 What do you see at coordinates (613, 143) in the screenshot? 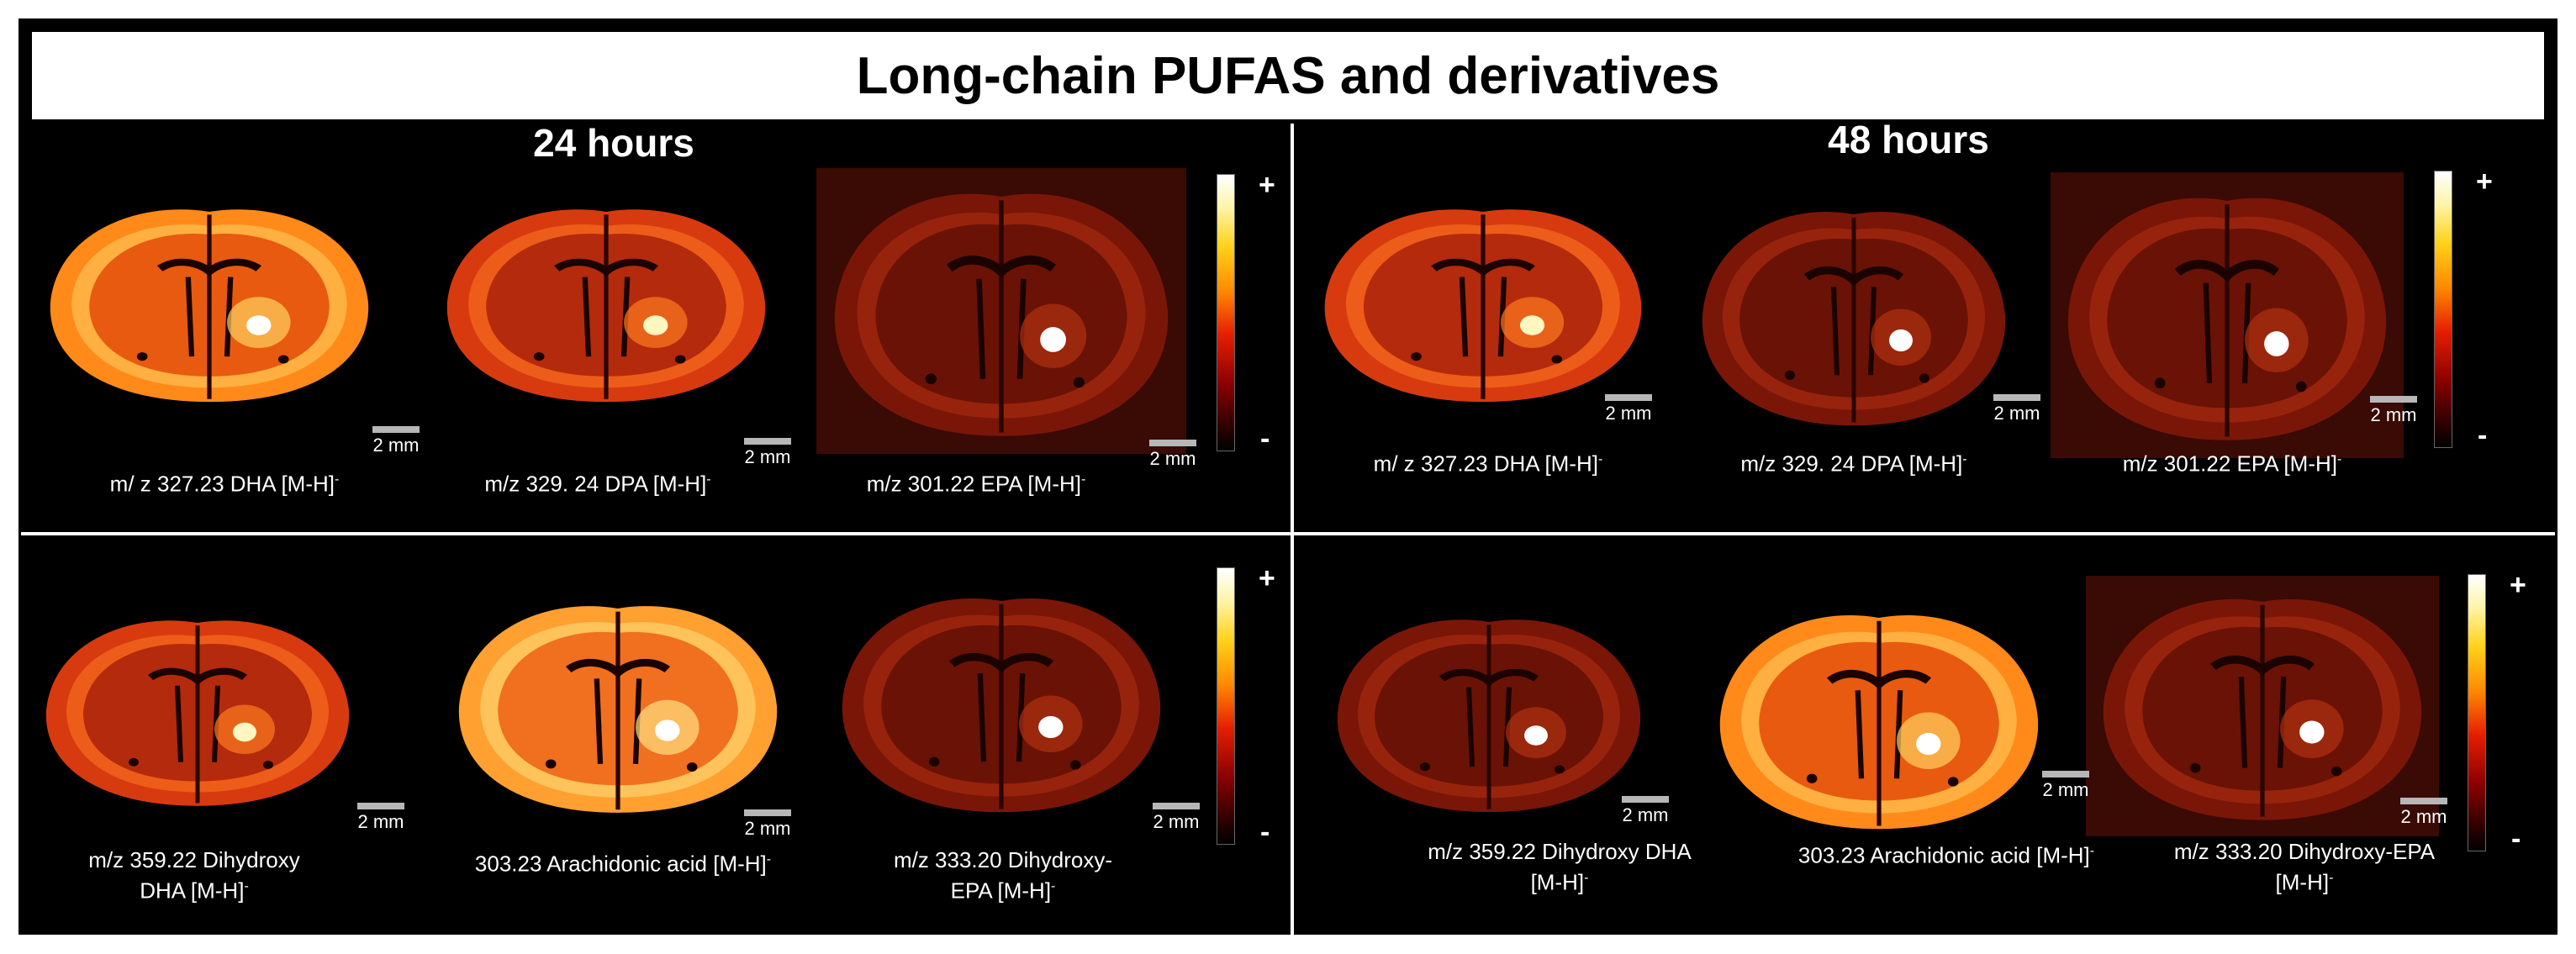
I see `time-label-24h: 24 hours` at bounding box center [613, 143].